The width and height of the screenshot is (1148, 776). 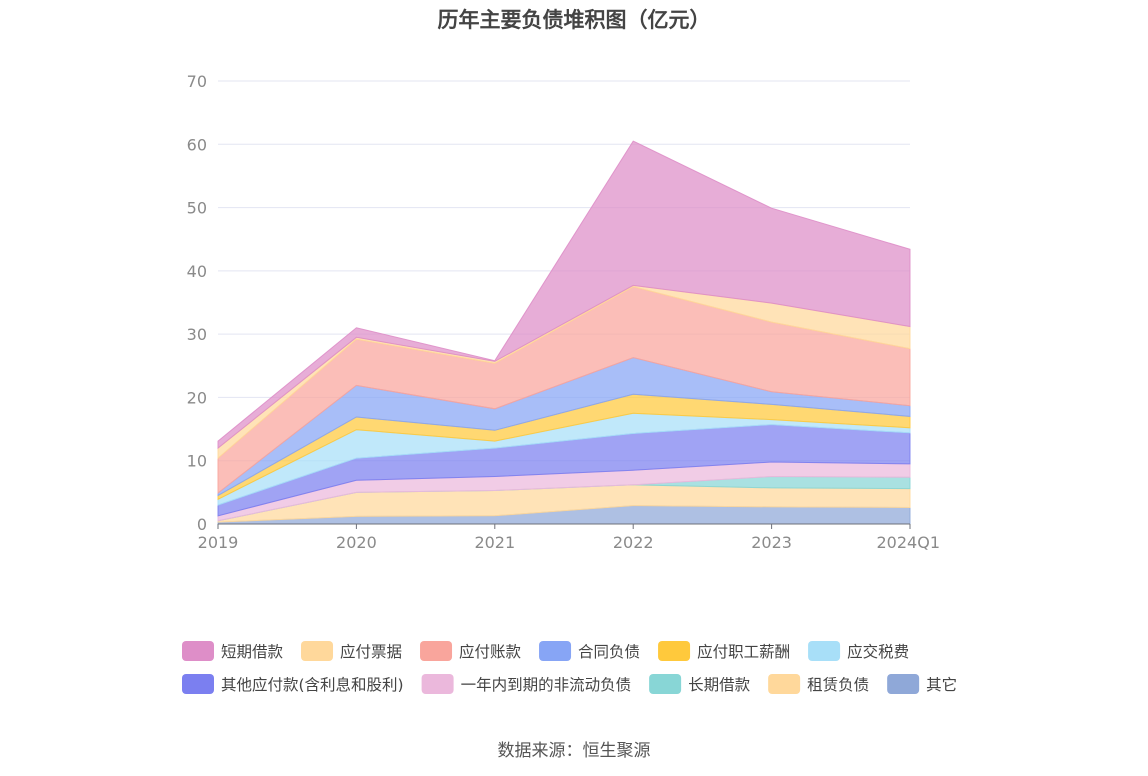 I want to click on legend-label: 应付票据, so click(x=371, y=651).